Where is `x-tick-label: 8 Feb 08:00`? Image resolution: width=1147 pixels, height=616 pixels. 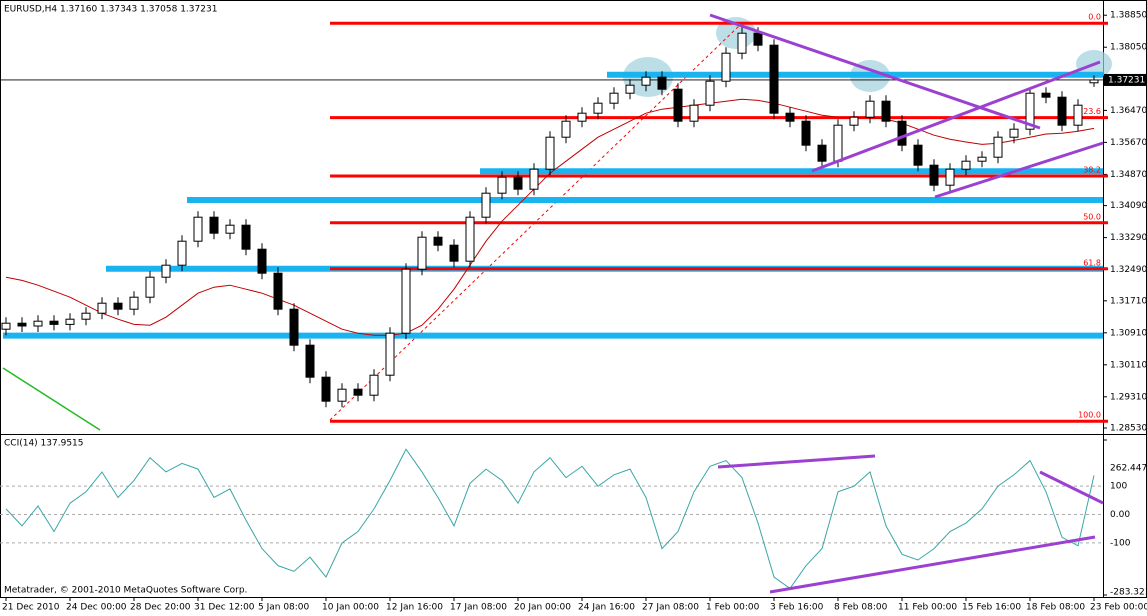 x-tick-label: 8 Feb 08:00 is located at coordinates (861, 608).